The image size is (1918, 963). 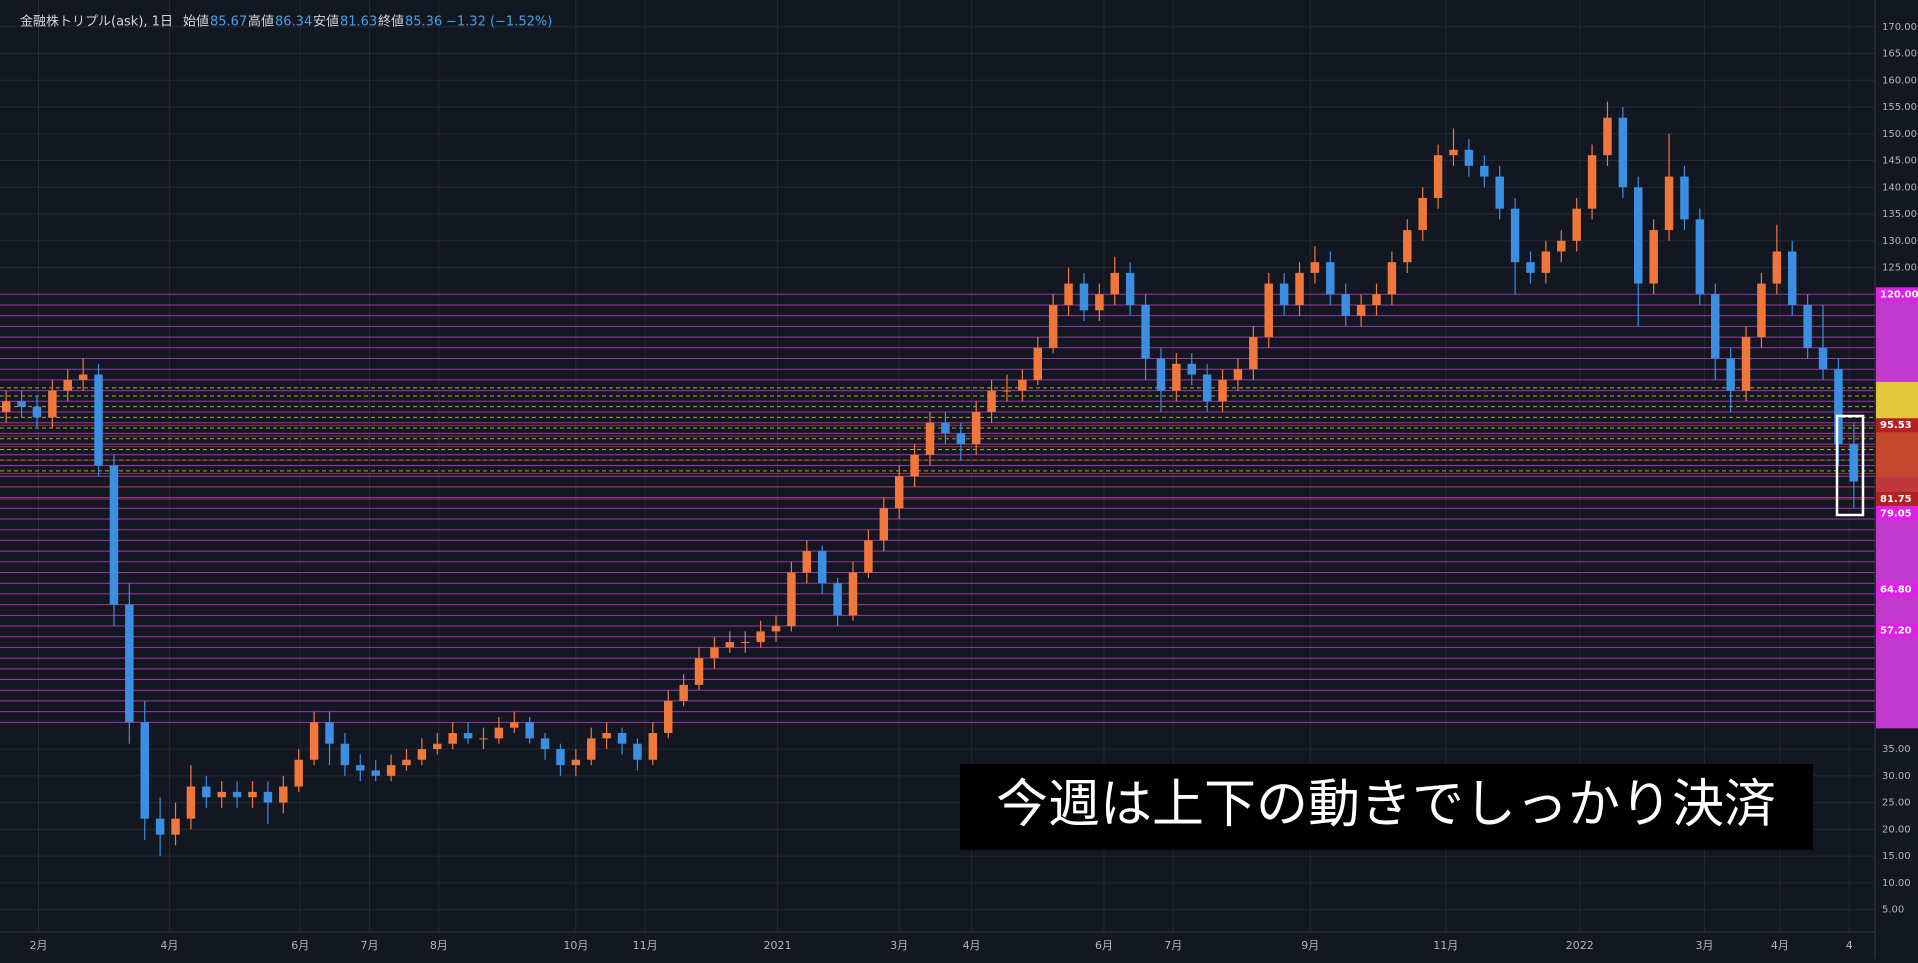 What do you see at coordinates (1896, 856) in the screenshot?
I see `y-tick-label: 15.00` at bounding box center [1896, 856].